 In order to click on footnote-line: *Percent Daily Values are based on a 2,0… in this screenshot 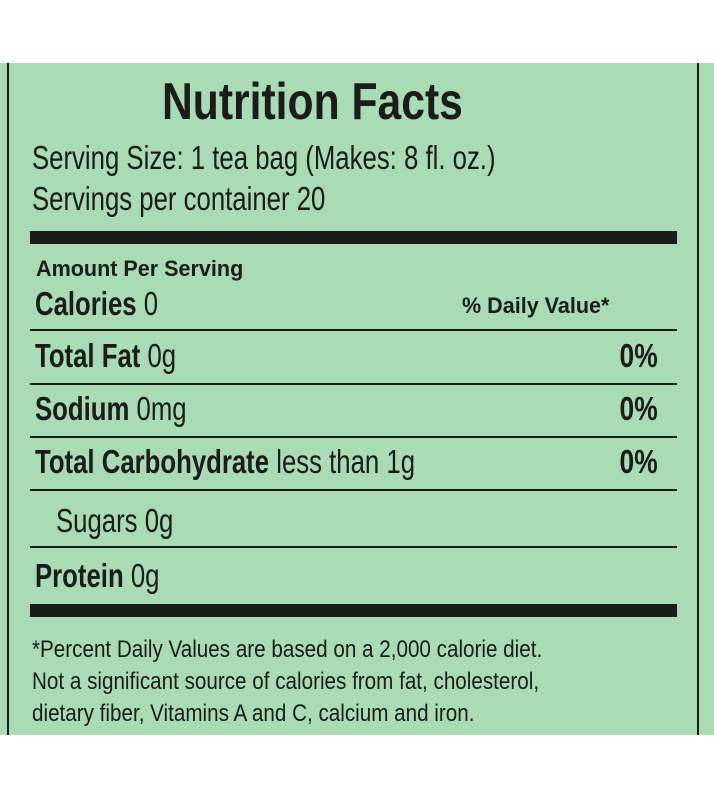, I will do `click(287, 649)`.